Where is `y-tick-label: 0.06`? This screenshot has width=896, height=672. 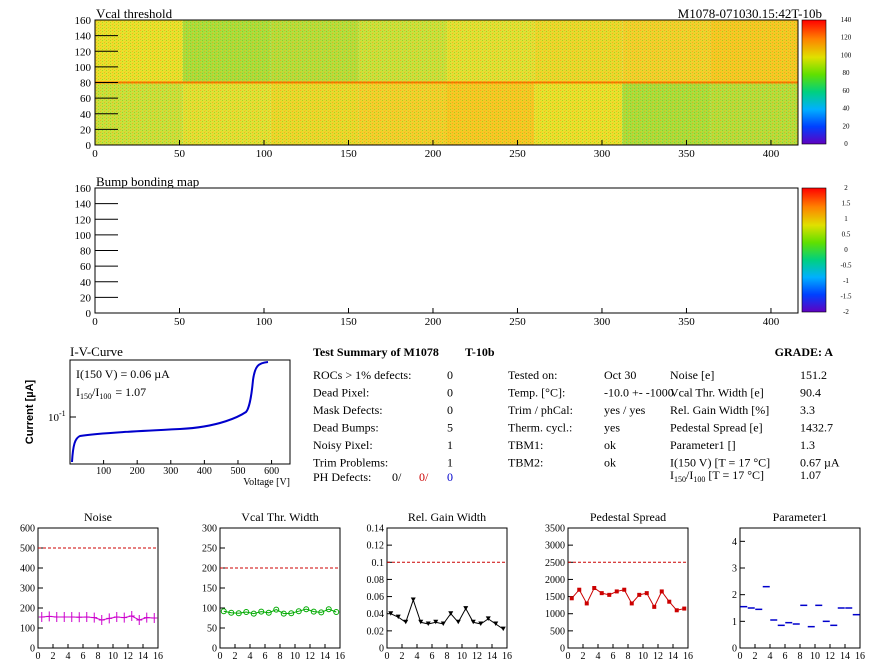
y-tick-label: 0.06 is located at coordinates (376, 597).